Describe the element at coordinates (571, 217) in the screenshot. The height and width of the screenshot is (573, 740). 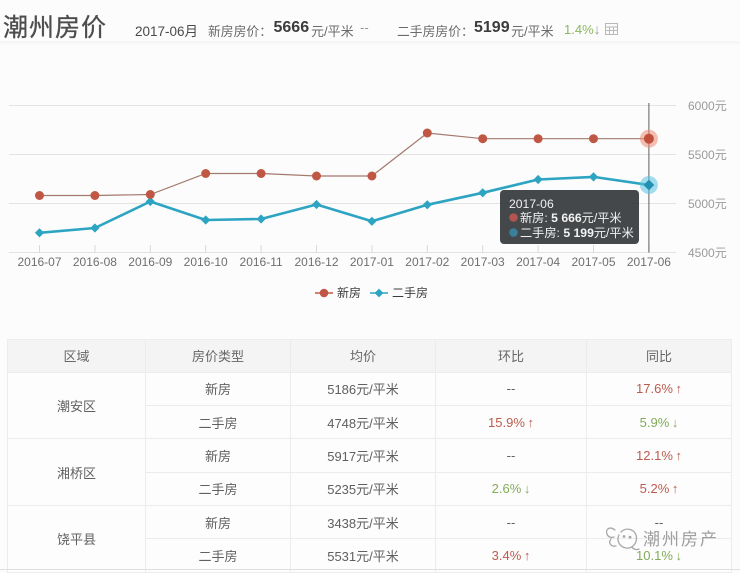
I see `svg-text: 新房: 5 666元/平米` at that location.